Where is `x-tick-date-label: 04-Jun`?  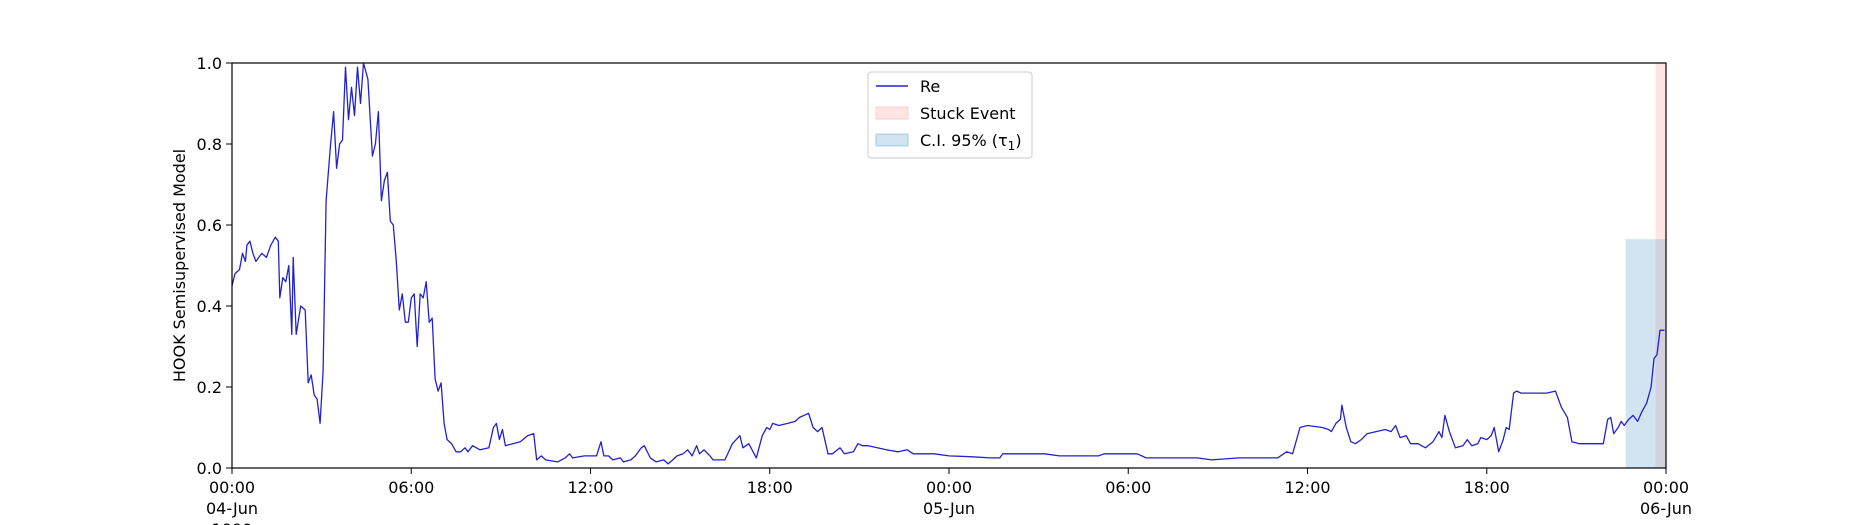
x-tick-date-label: 04-Jun is located at coordinates (232, 508).